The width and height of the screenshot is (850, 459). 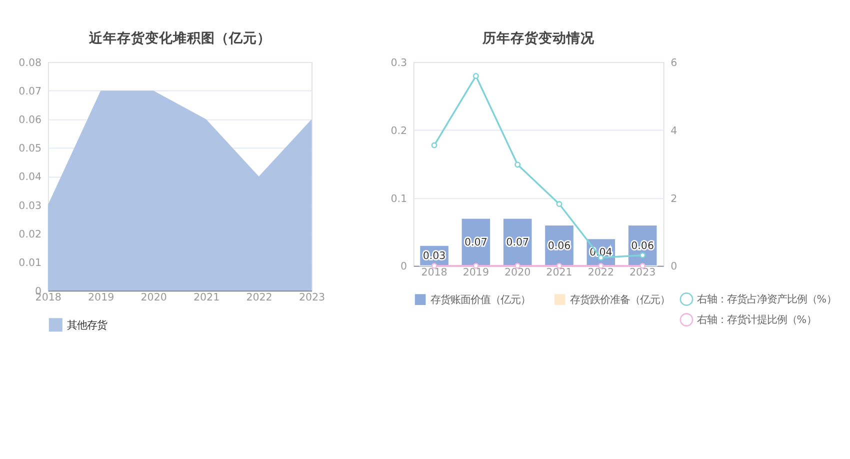 I want to click on chart-title: 近年存货变化堆积图（亿元）, so click(x=179, y=37).